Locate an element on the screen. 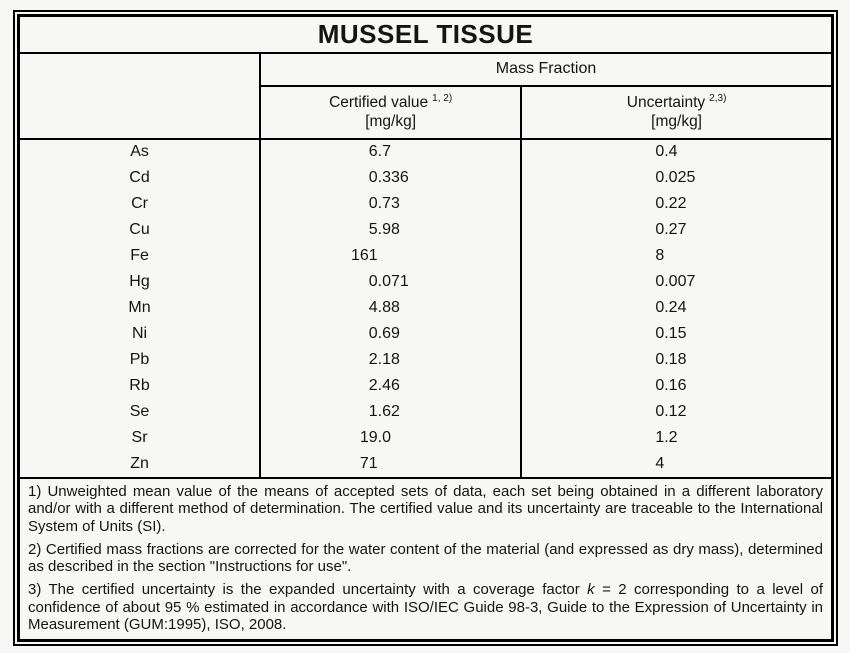 The image size is (850, 653). certified-value-unit: [mg/kg] is located at coordinates (391, 122).